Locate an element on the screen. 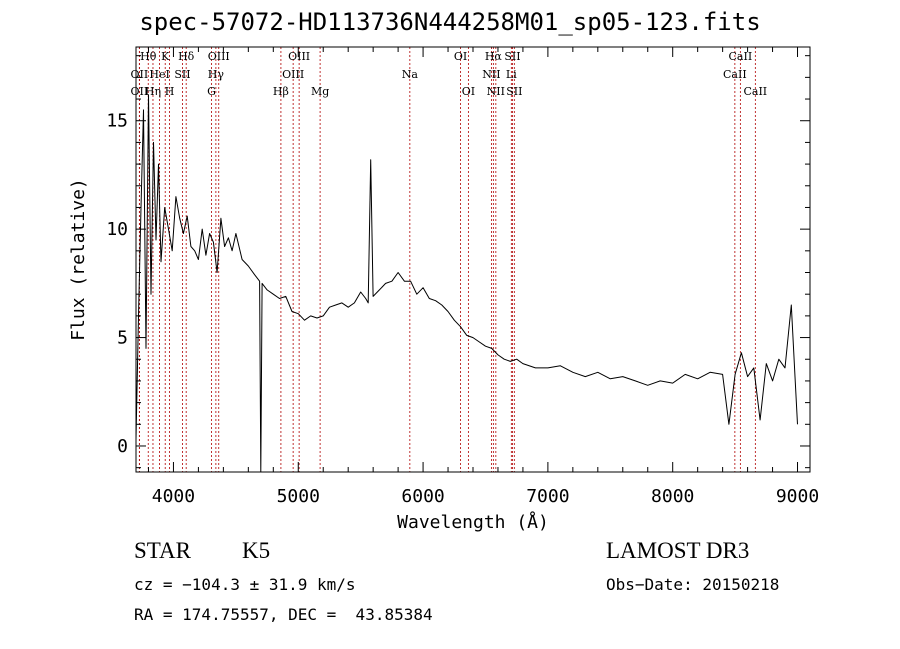 The image size is (900, 649). line-marker-label: G is located at coordinates (211, 91).